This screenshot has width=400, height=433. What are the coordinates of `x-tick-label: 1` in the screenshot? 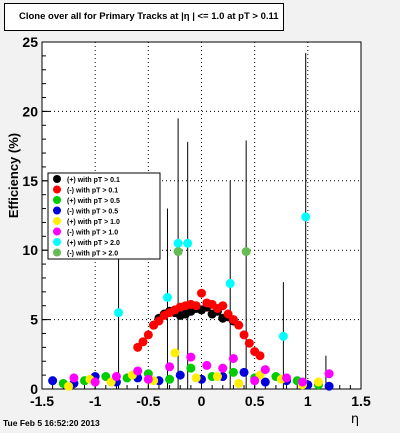 It's located at (308, 401).